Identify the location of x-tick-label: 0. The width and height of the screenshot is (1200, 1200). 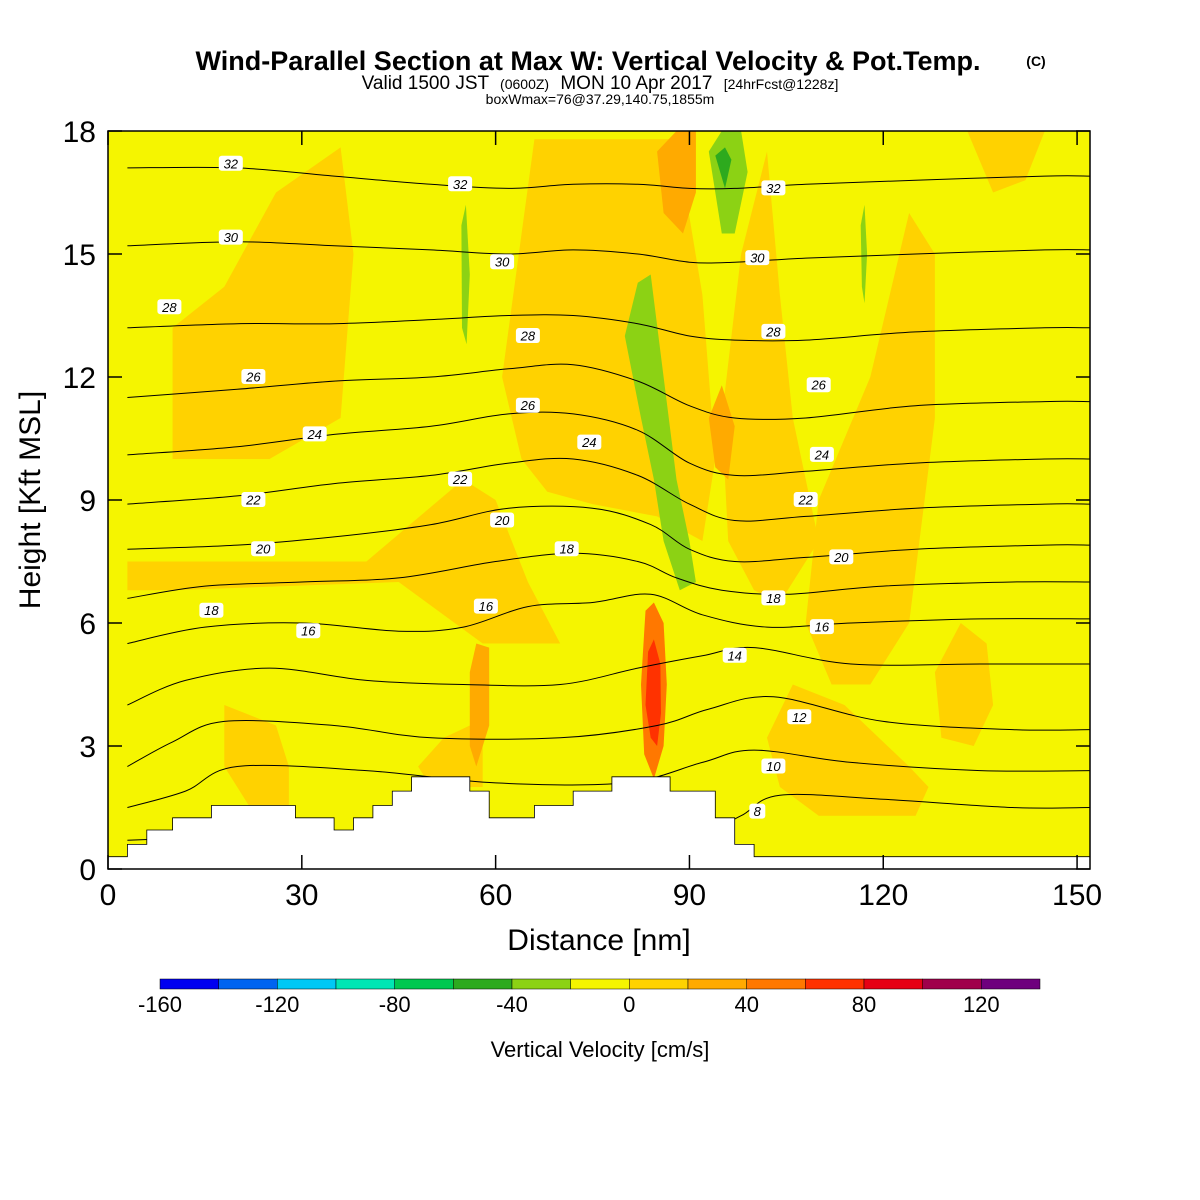
(108, 895).